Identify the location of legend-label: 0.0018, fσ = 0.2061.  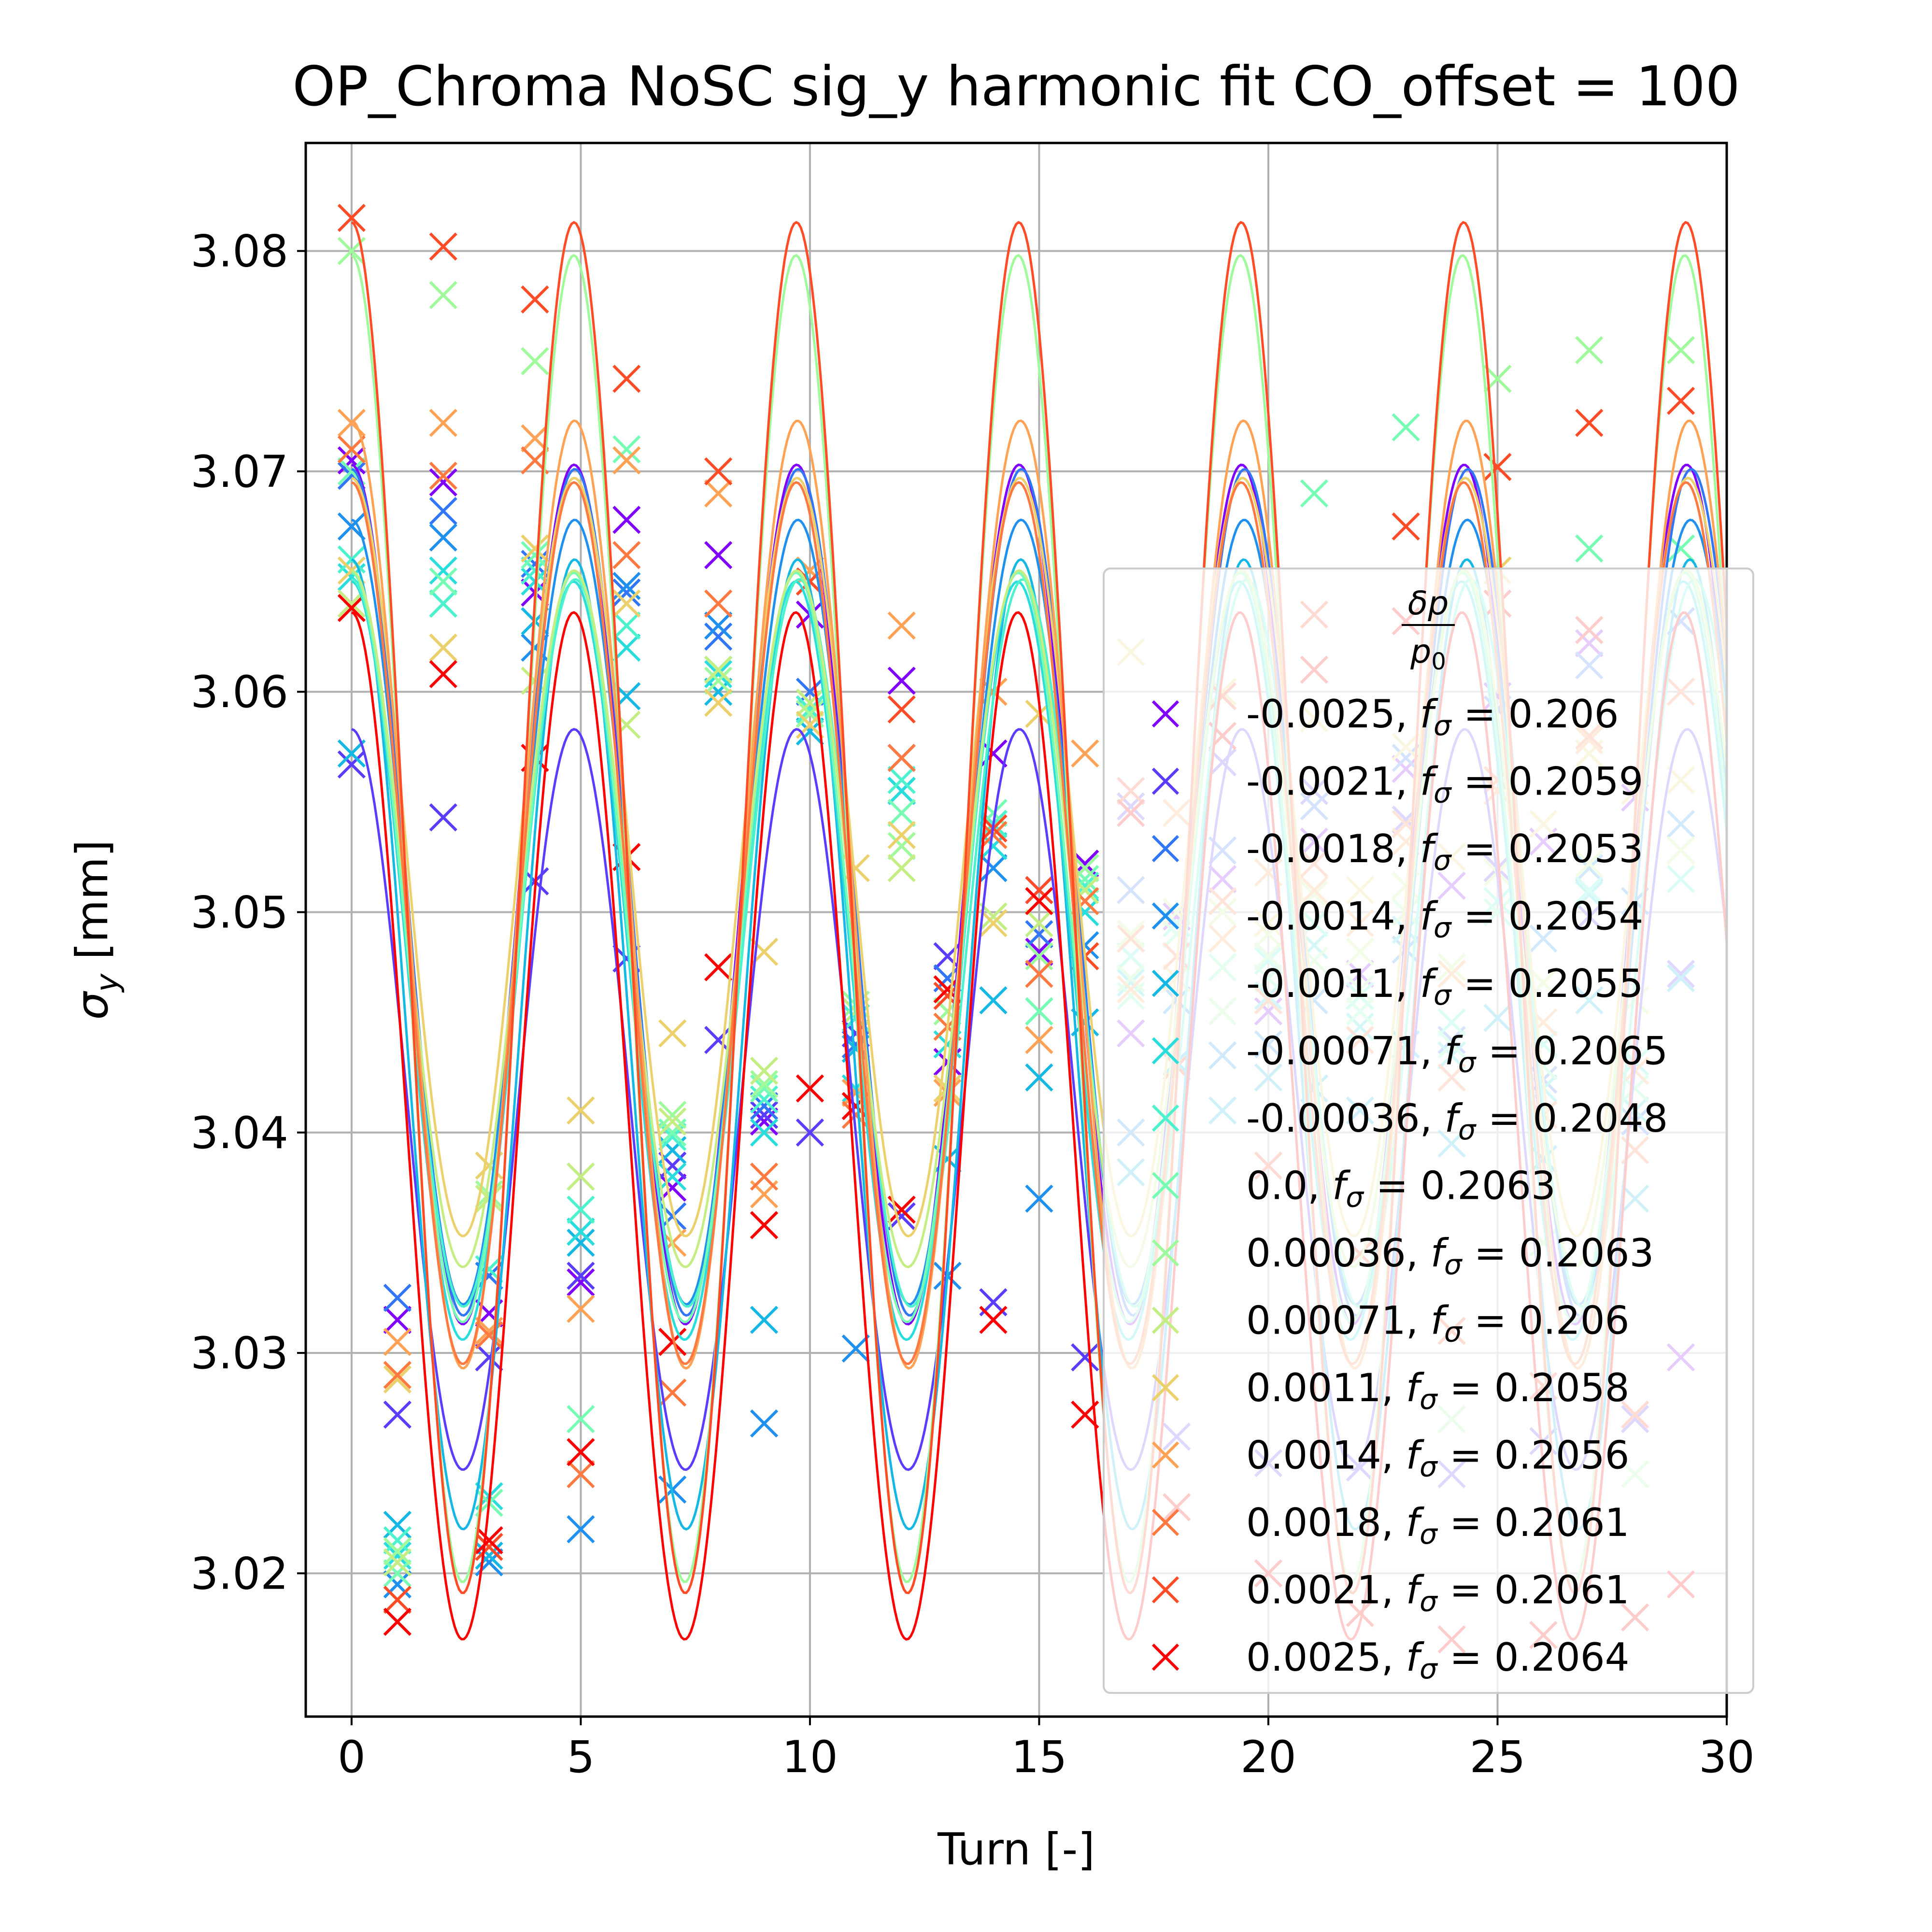
(1438, 1525).